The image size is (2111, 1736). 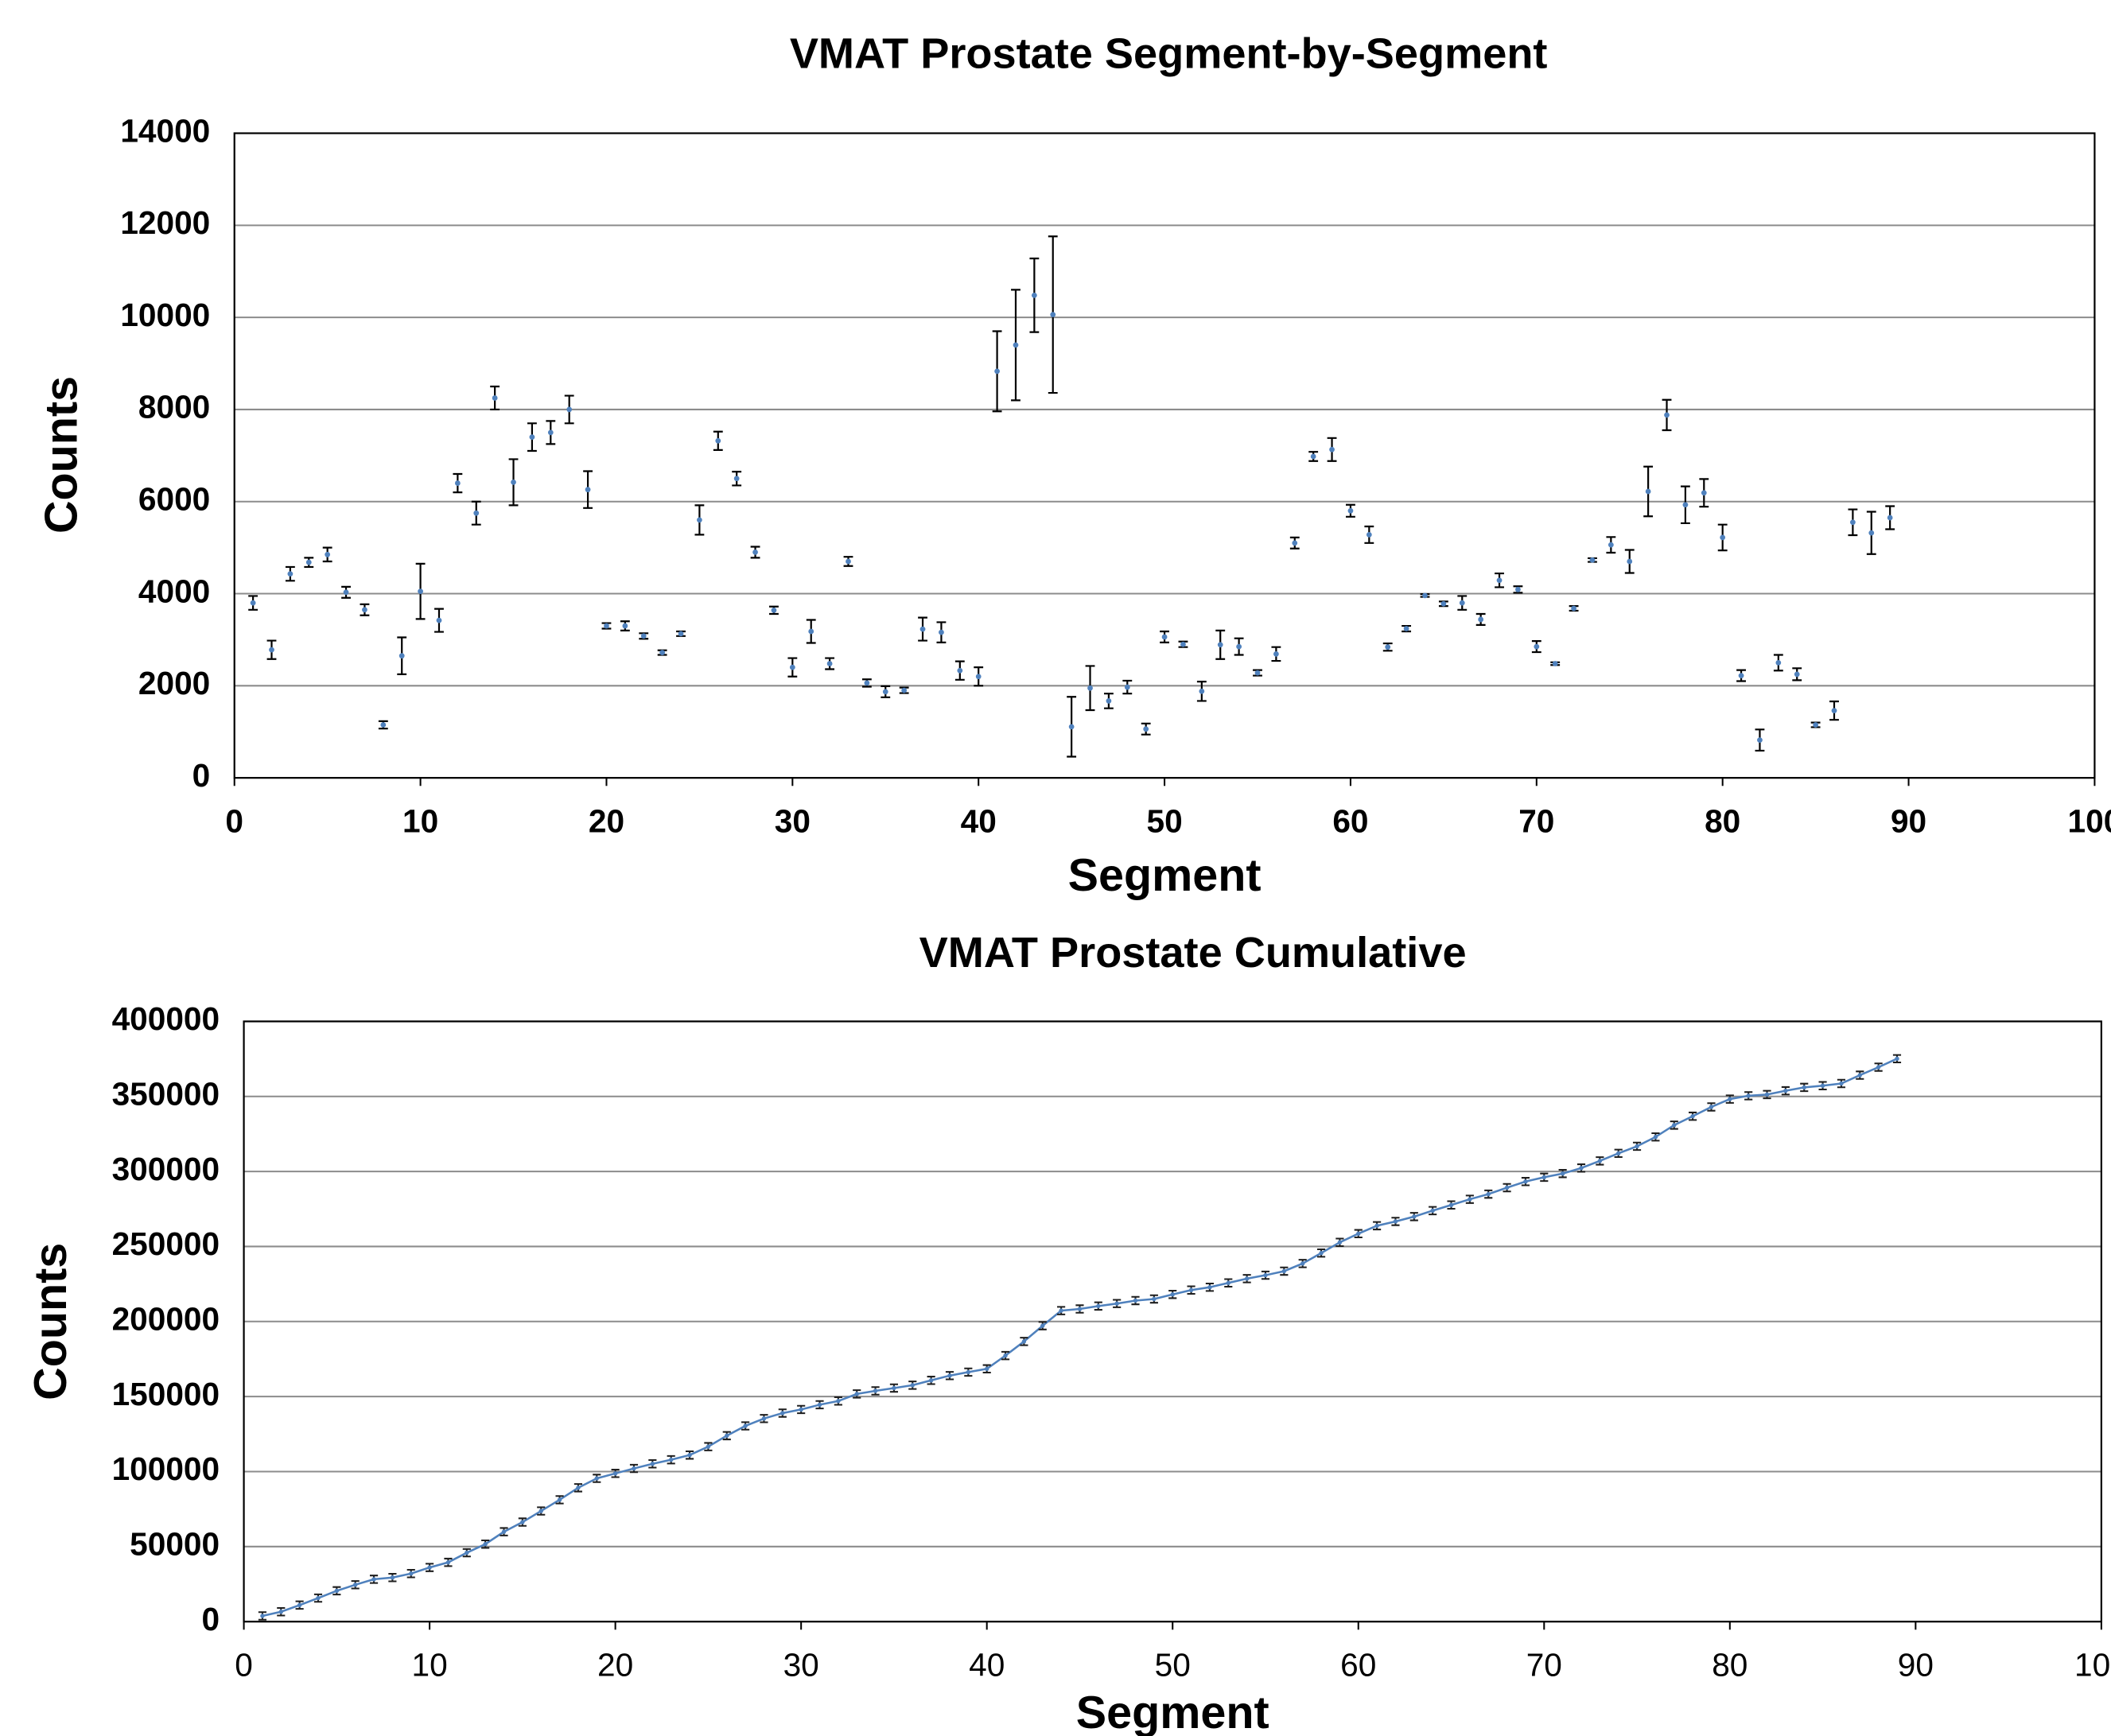 What do you see at coordinates (175, 1544) in the screenshot?
I see `y-tick-label: 50000` at bounding box center [175, 1544].